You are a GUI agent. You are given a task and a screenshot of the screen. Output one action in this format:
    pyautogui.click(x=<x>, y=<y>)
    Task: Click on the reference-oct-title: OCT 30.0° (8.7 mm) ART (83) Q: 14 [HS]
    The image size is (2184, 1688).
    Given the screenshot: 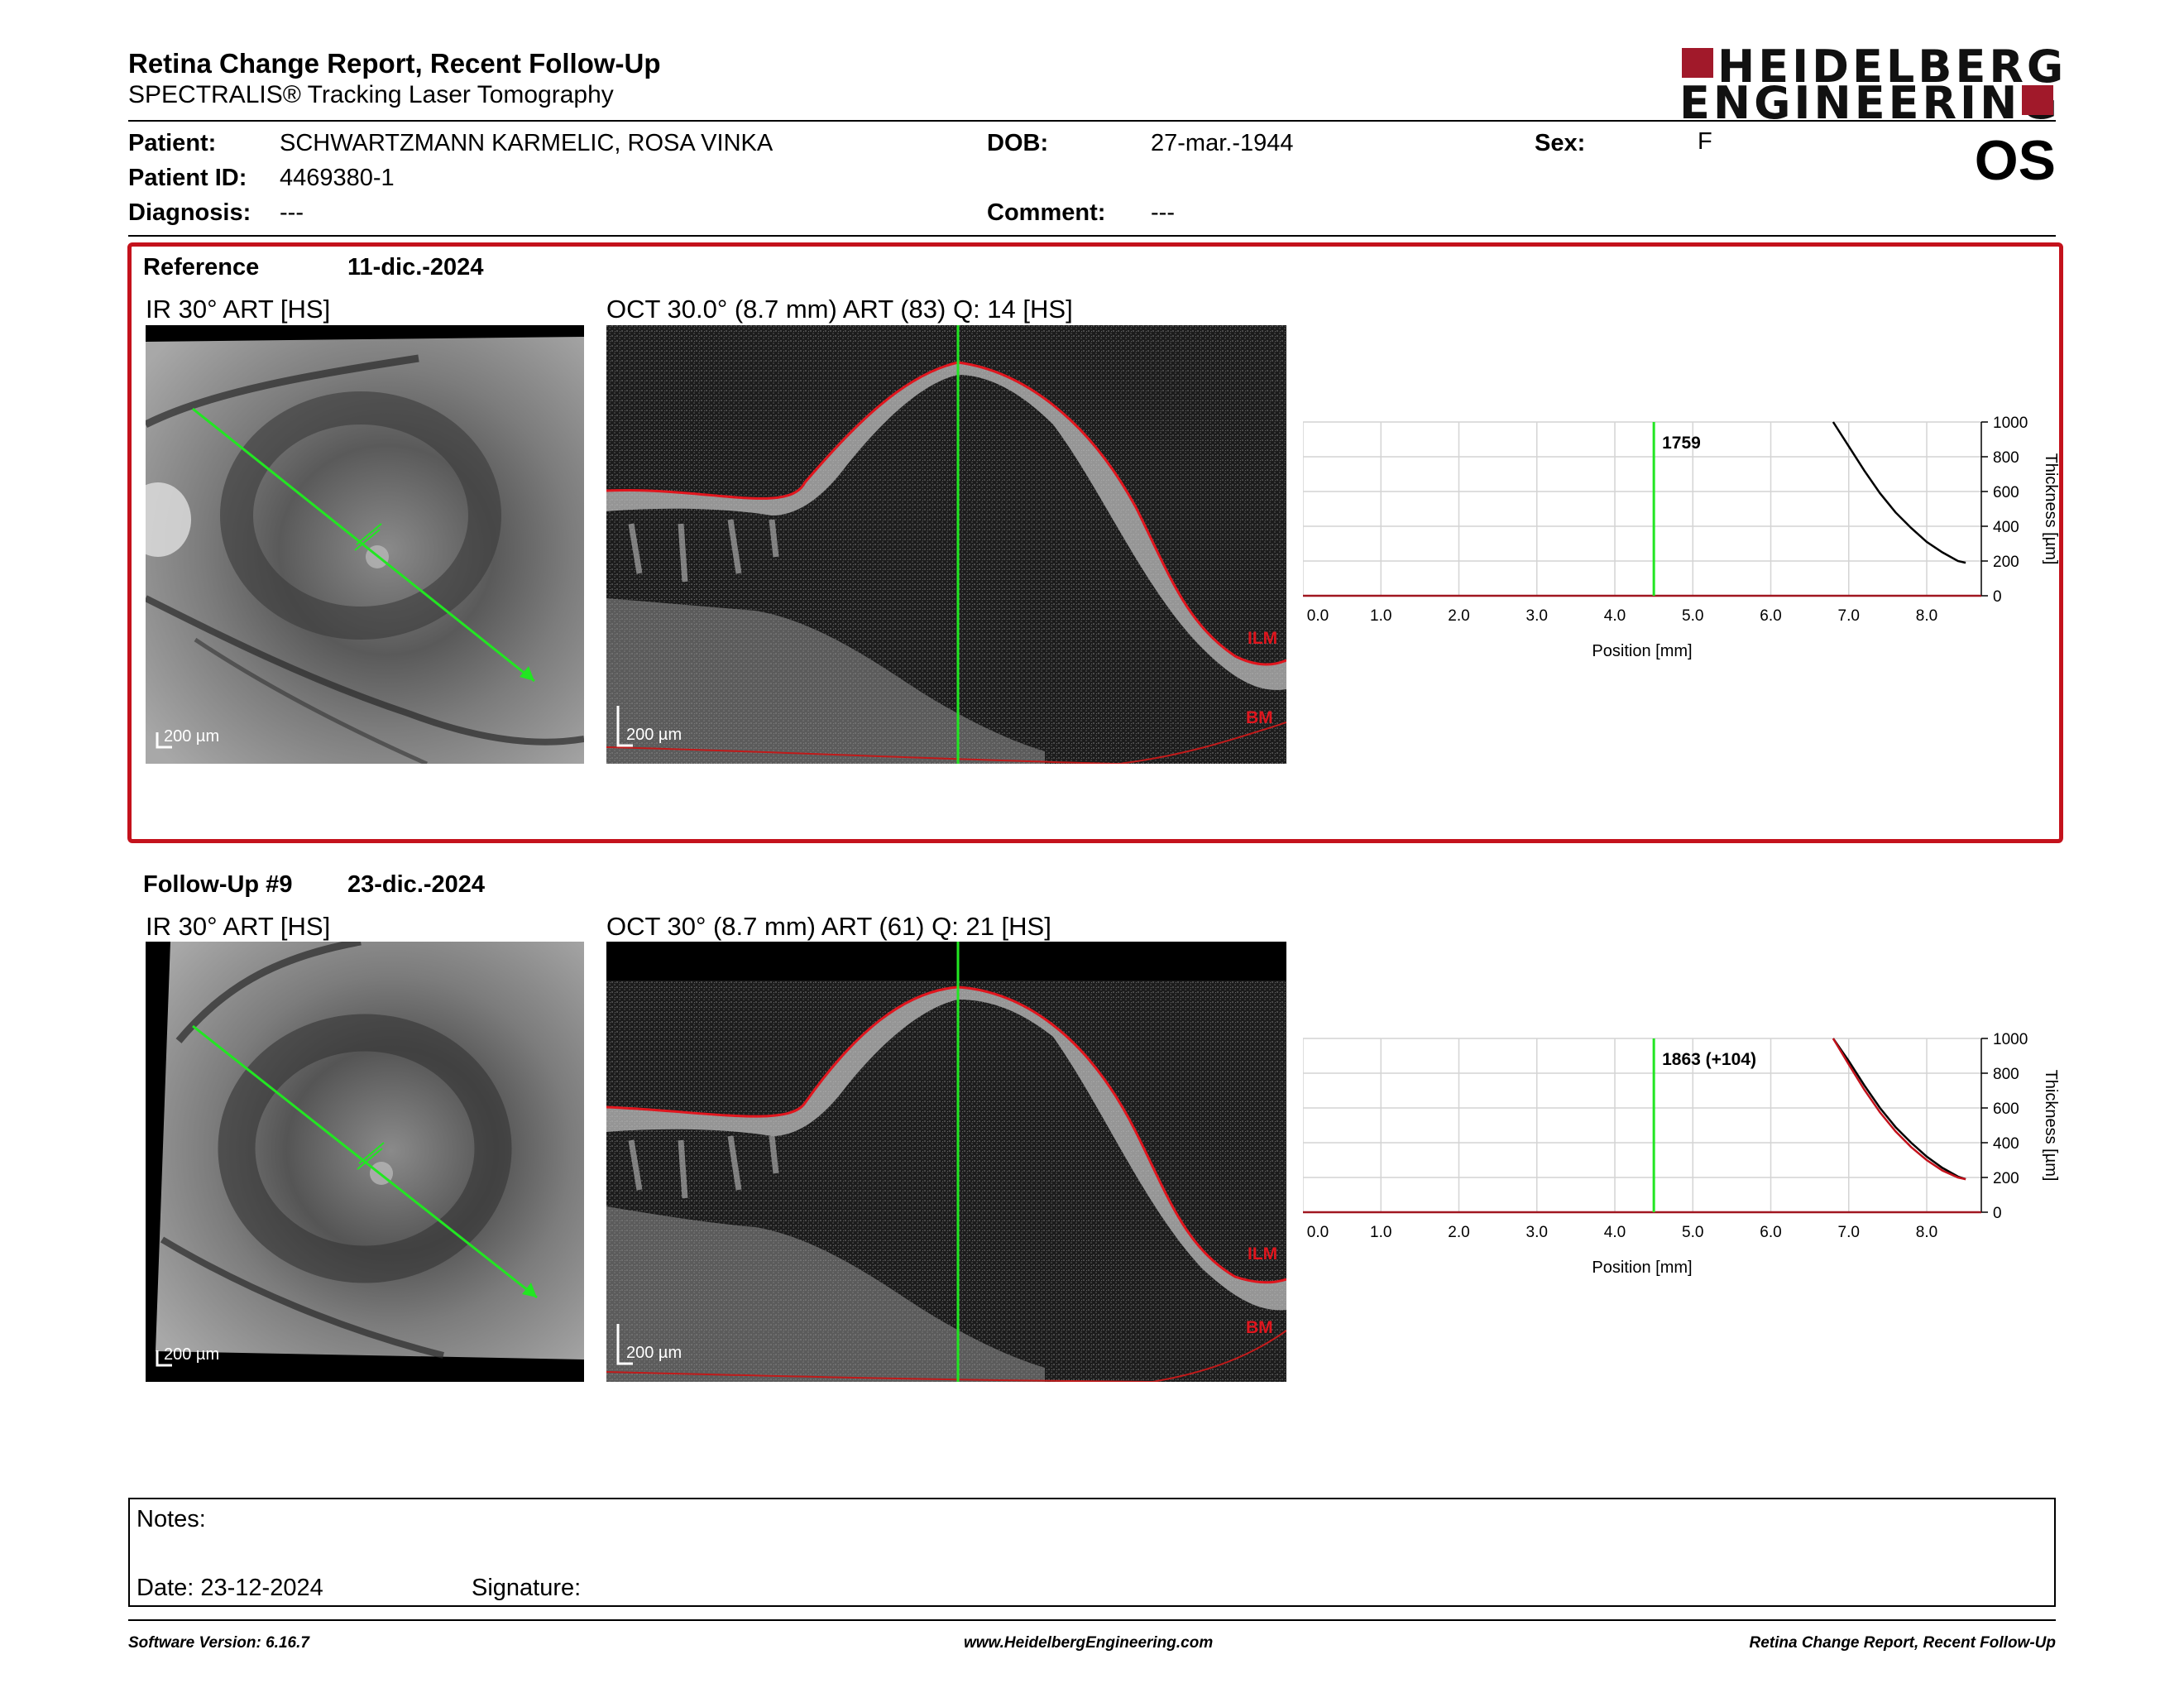 What is the action you would take?
    pyautogui.click(x=839, y=309)
    